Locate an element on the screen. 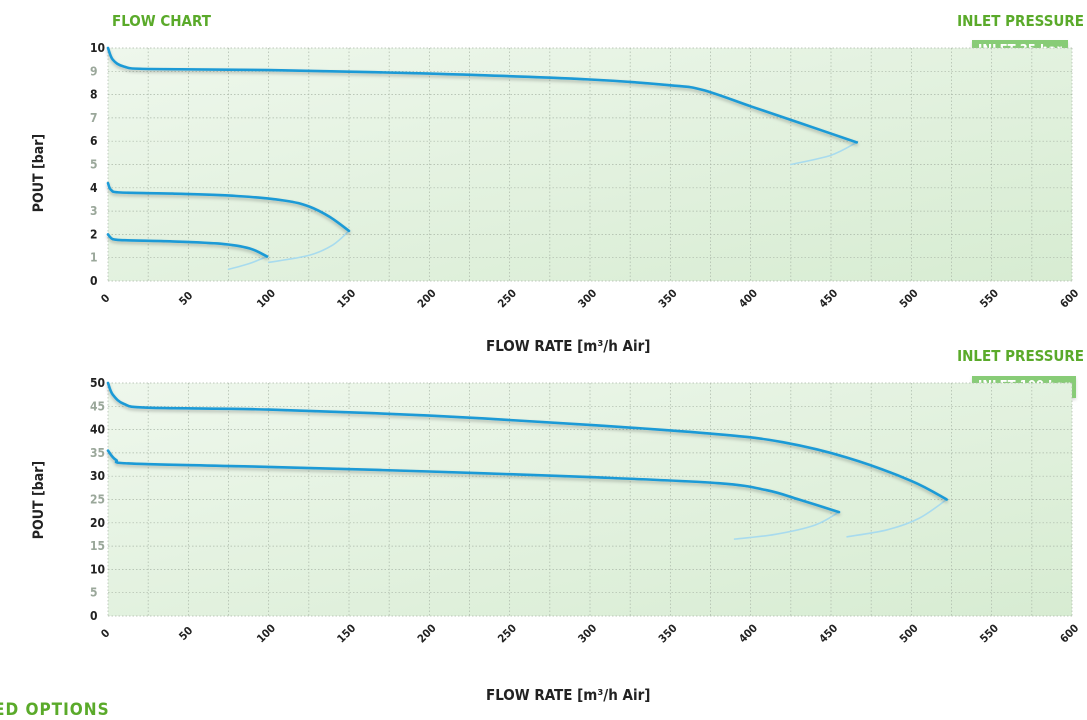 The height and width of the screenshot is (720, 1087). chart2-x-tick-label: 300 is located at coordinates (588, 634).